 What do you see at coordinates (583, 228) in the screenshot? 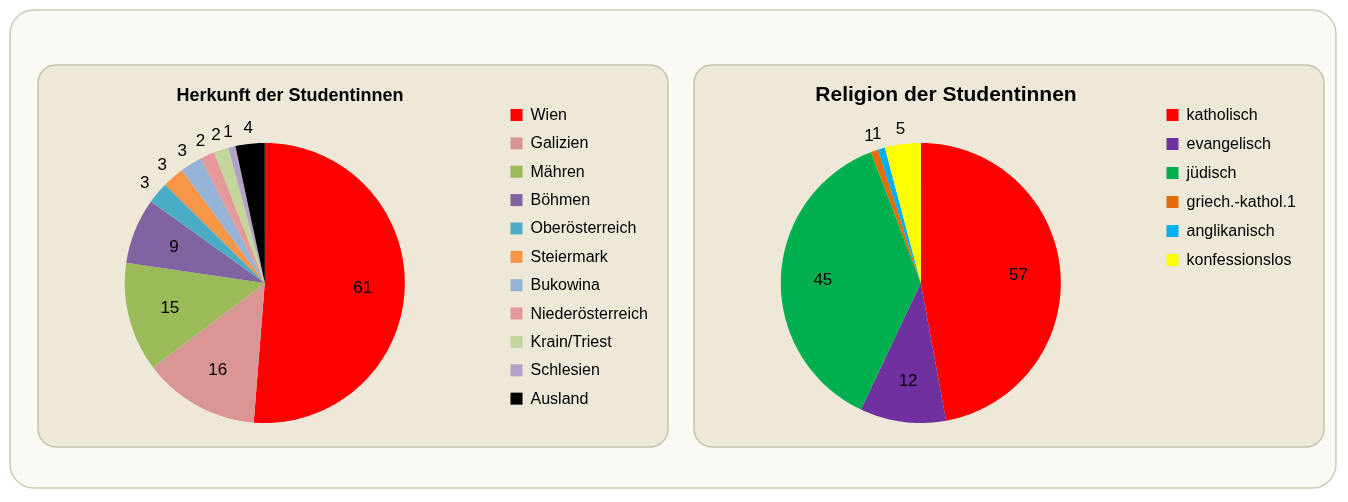
I see `legend-label: Oberösterreich` at bounding box center [583, 228].